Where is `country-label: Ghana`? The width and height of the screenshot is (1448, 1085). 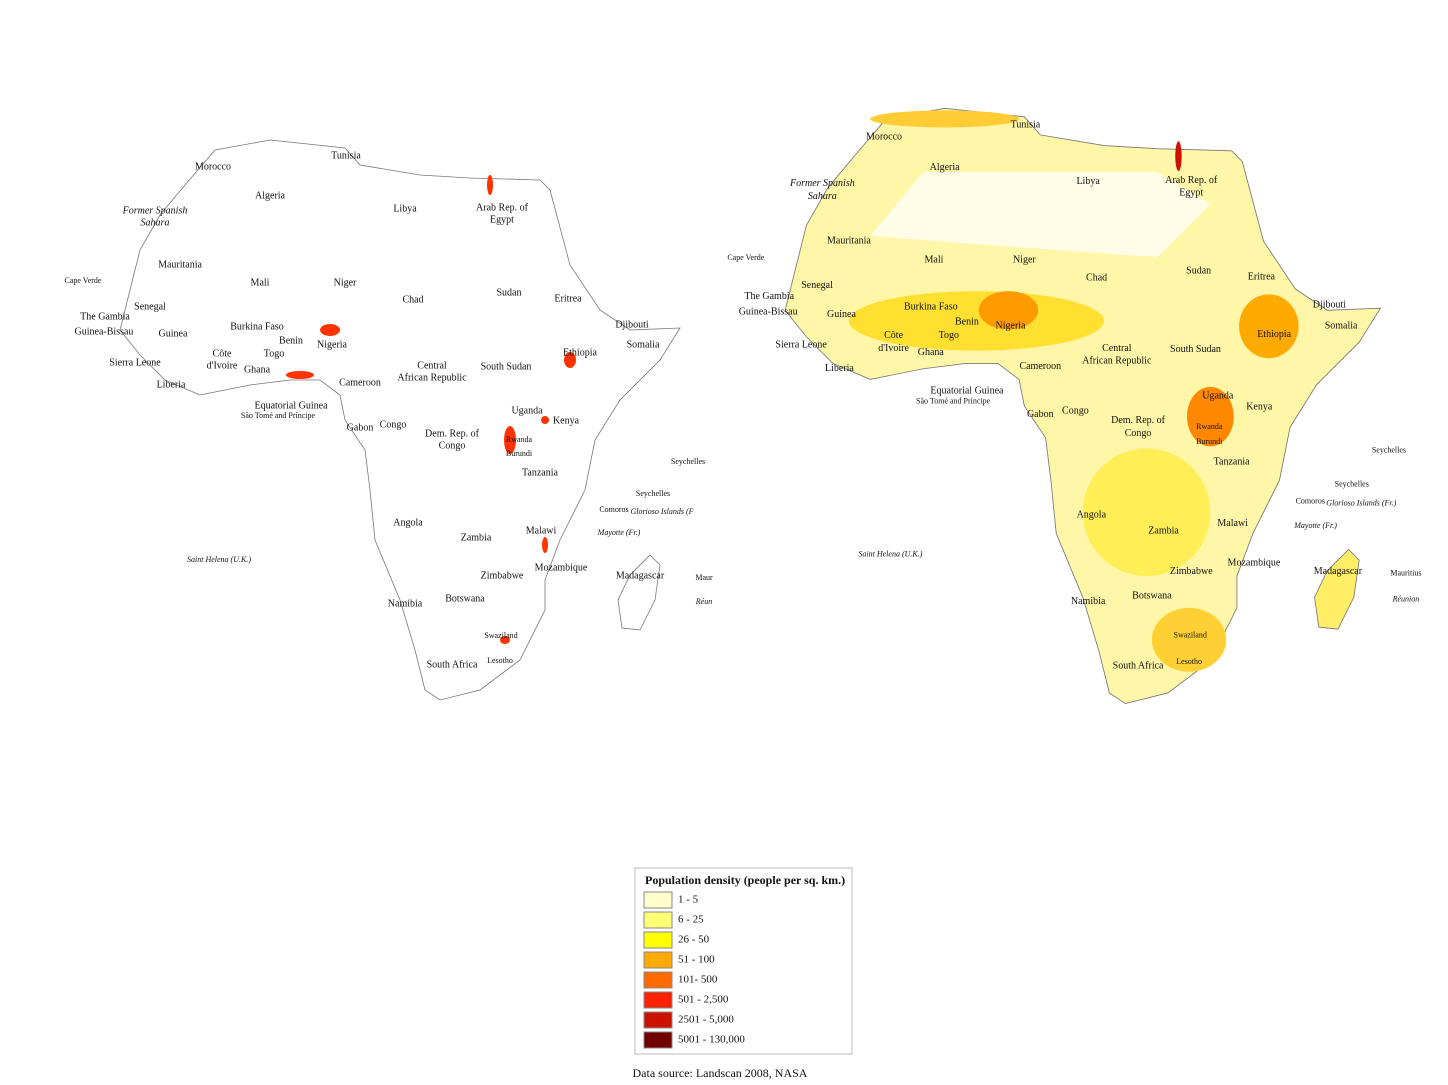
country-label: Ghana is located at coordinates (931, 352).